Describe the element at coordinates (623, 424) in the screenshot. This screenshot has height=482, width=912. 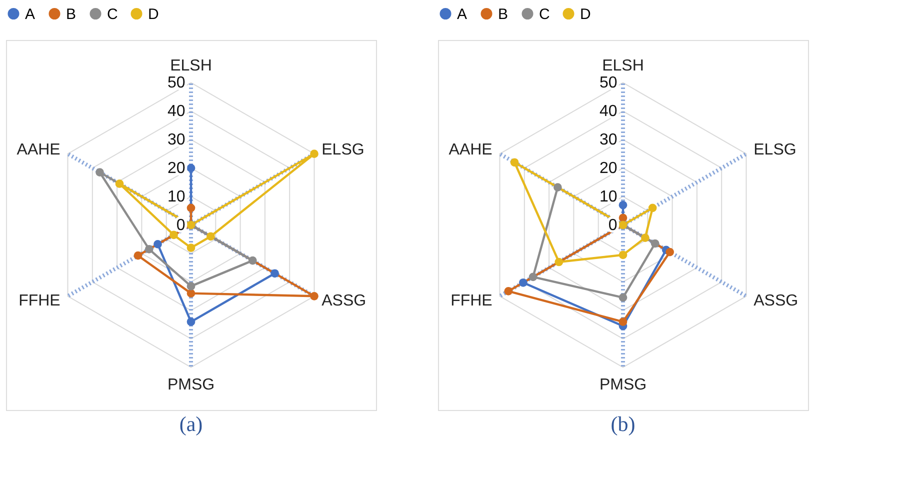
I see `text: (b)` at that location.